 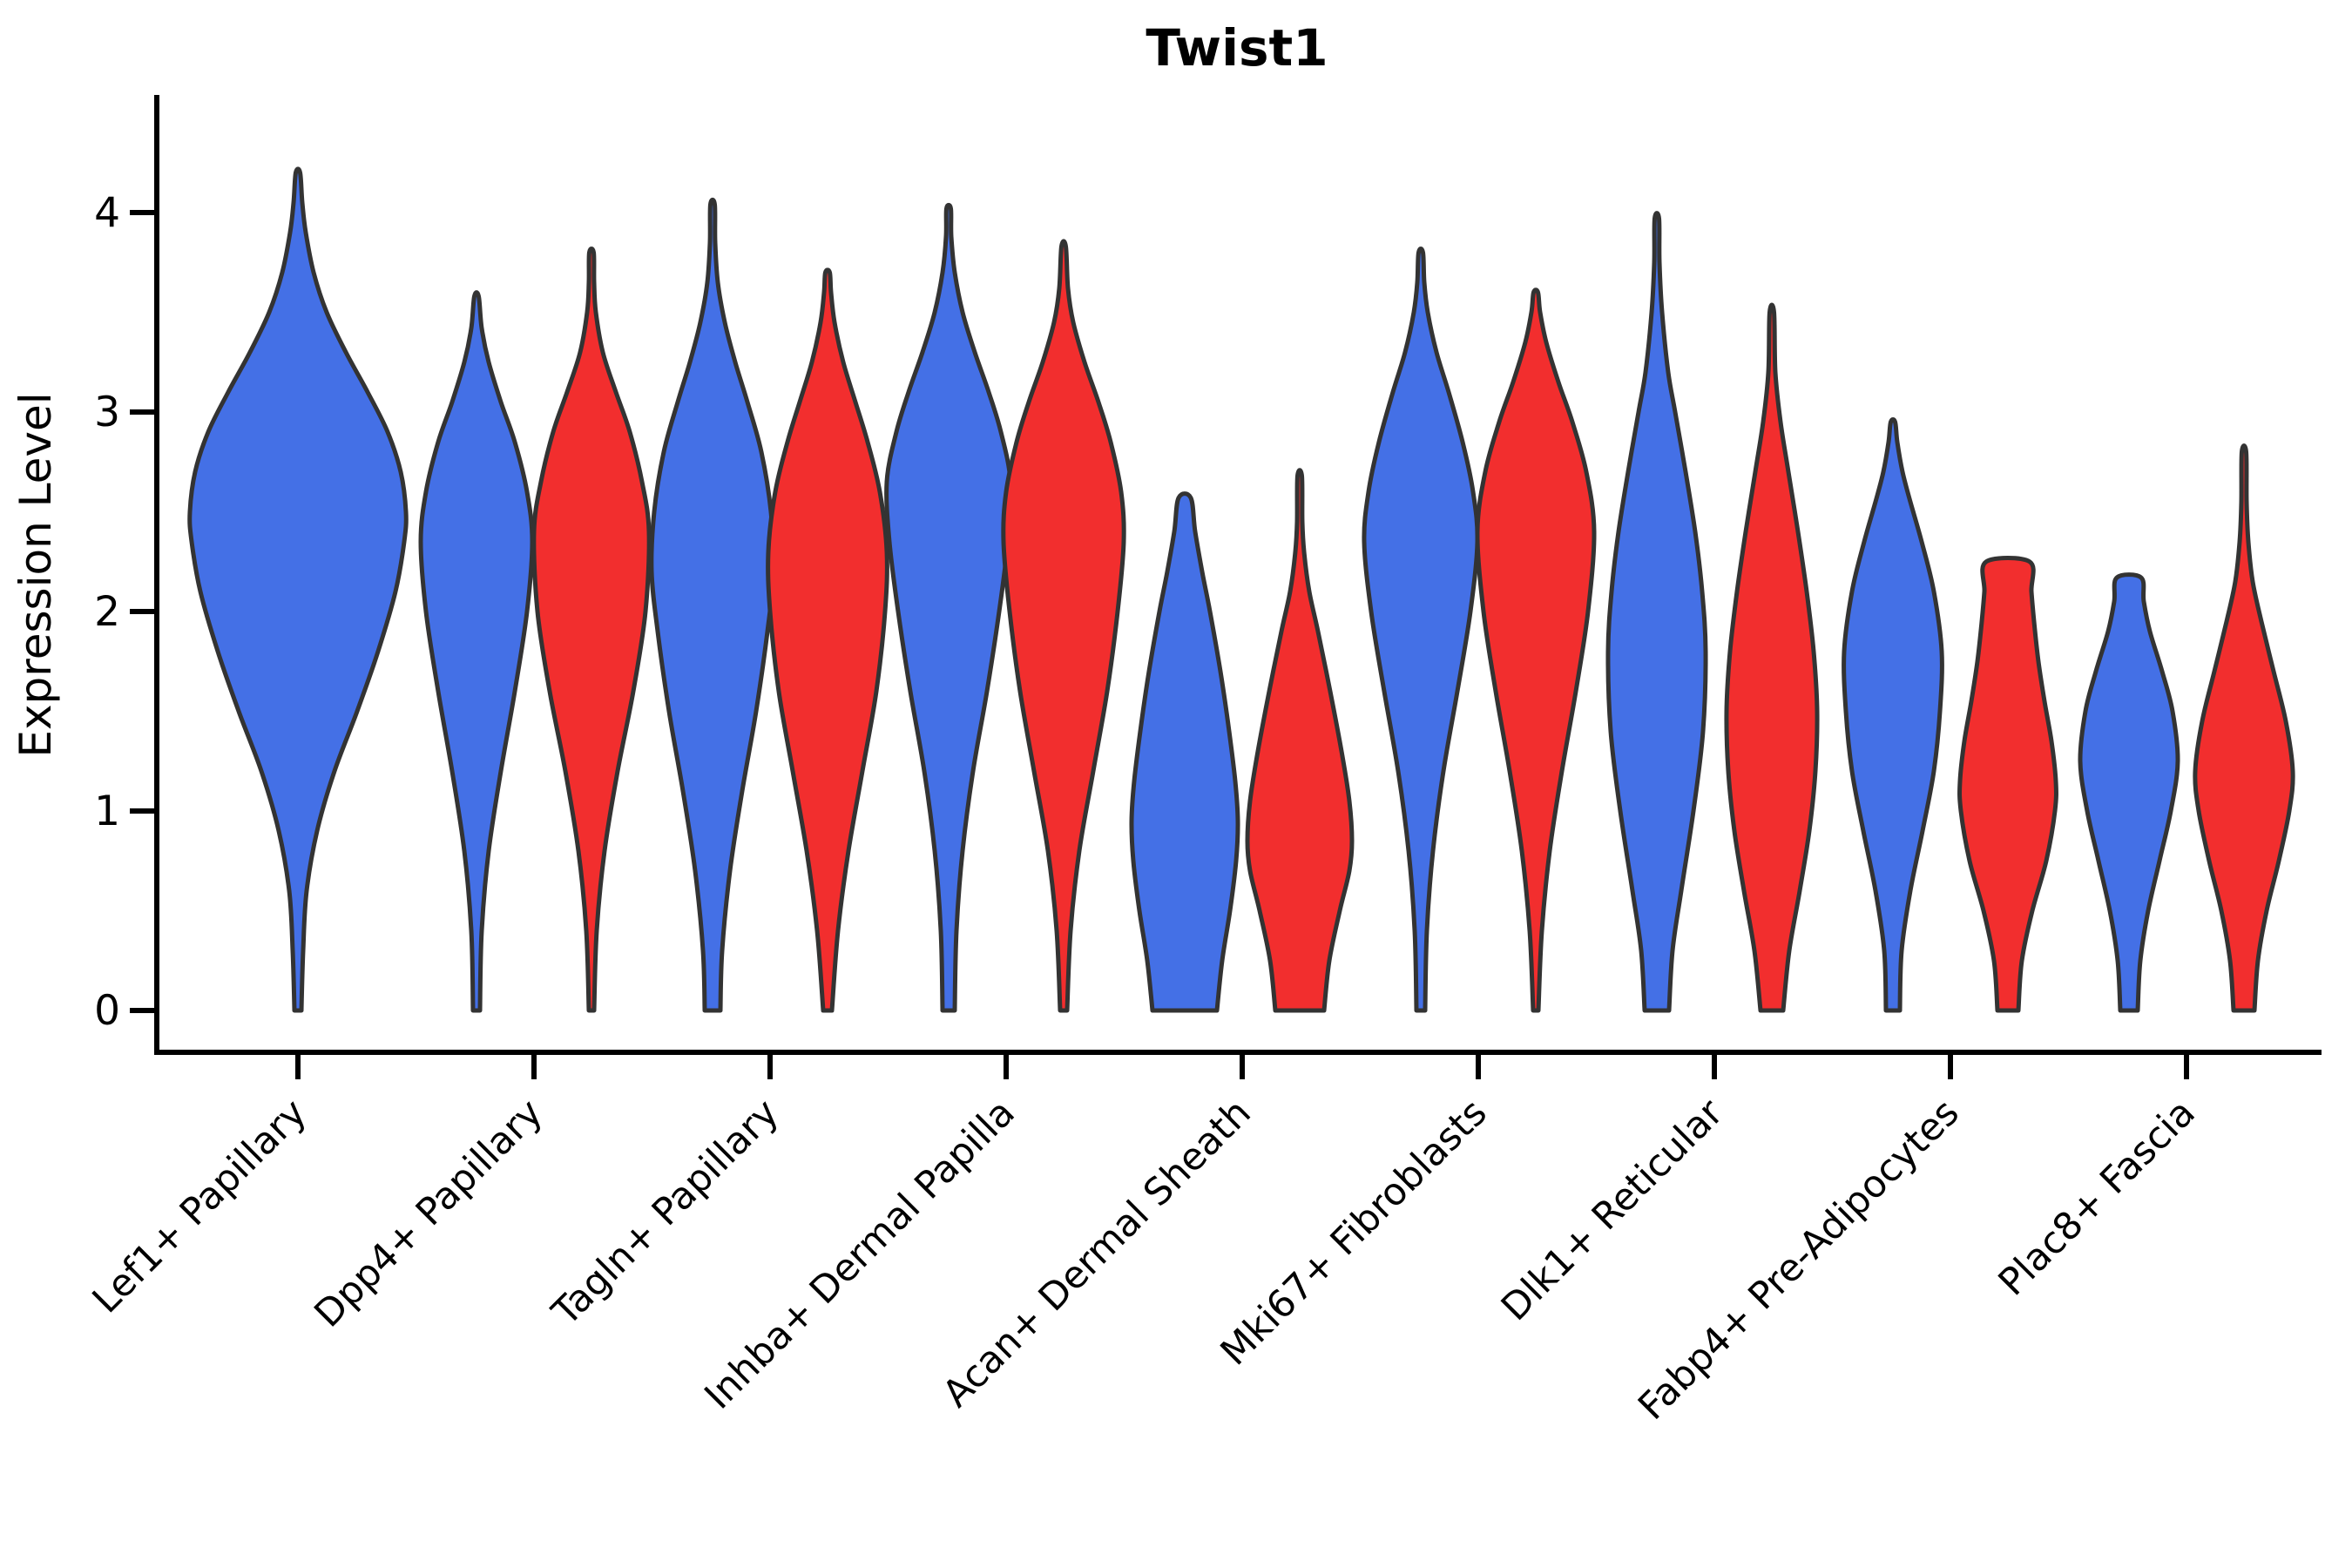 What do you see at coordinates (1656, 612) in the screenshot?
I see `violin-dlk1-reticular-group1` at bounding box center [1656, 612].